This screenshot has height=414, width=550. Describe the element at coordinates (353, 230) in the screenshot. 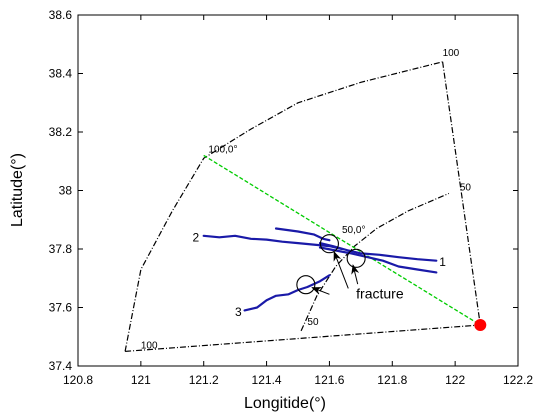

I see `annotation: 50,0°` at that location.